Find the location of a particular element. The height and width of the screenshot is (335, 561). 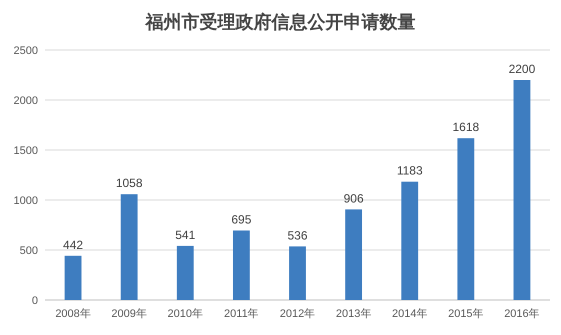

x-tick-label: 2009年 is located at coordinates (129, 314).